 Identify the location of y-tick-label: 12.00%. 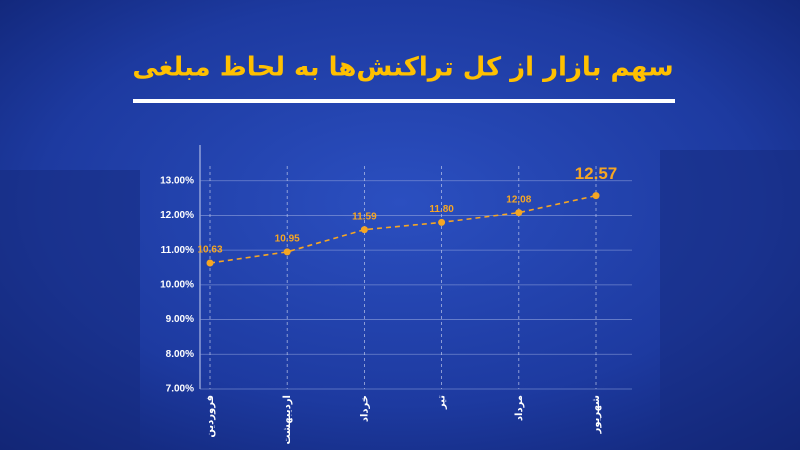
(177, 215).